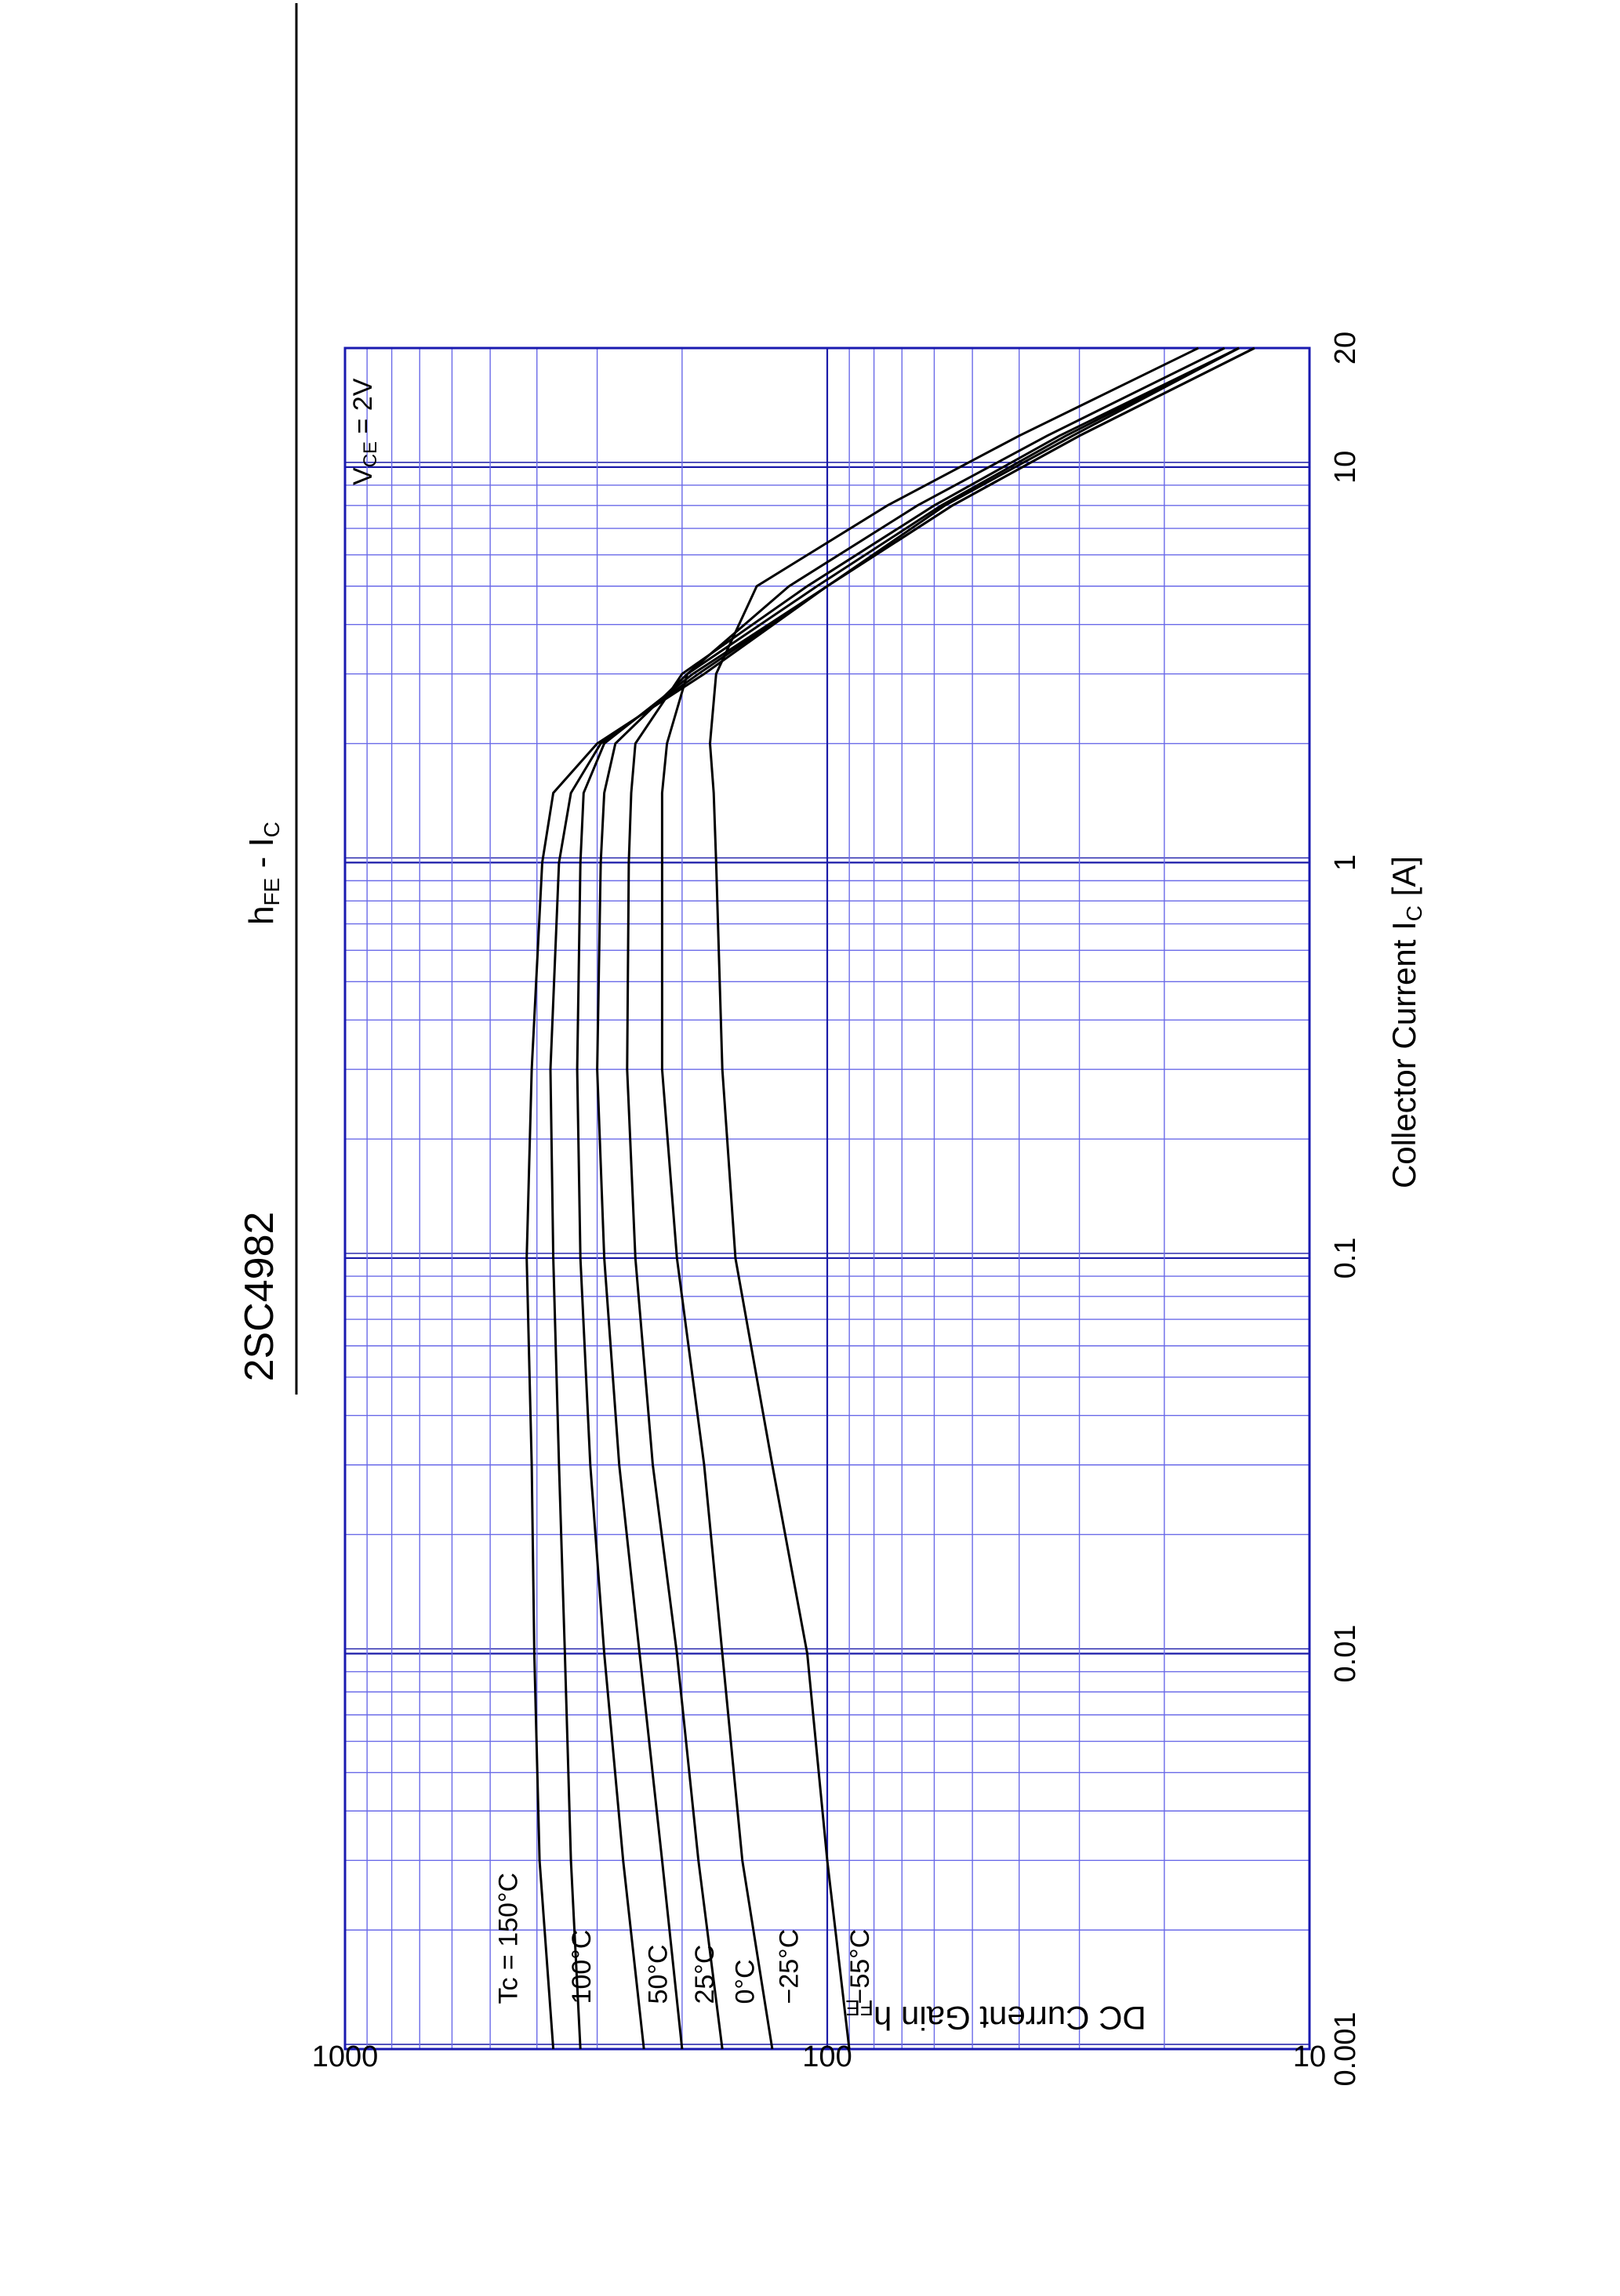 The height and width of the screenshot is (2296, 1620). I want to click on y-tick-label: 100, so click(827, 2056).